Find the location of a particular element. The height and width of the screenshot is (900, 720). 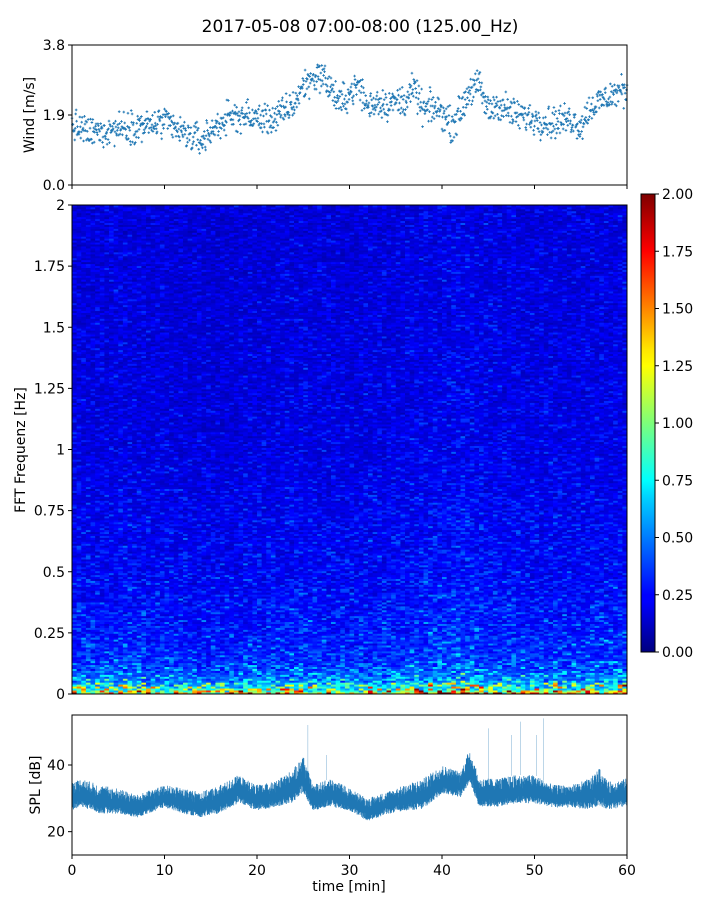

wind-y-axis-label: Wind [m/s] is located at coordinates (30, 115).